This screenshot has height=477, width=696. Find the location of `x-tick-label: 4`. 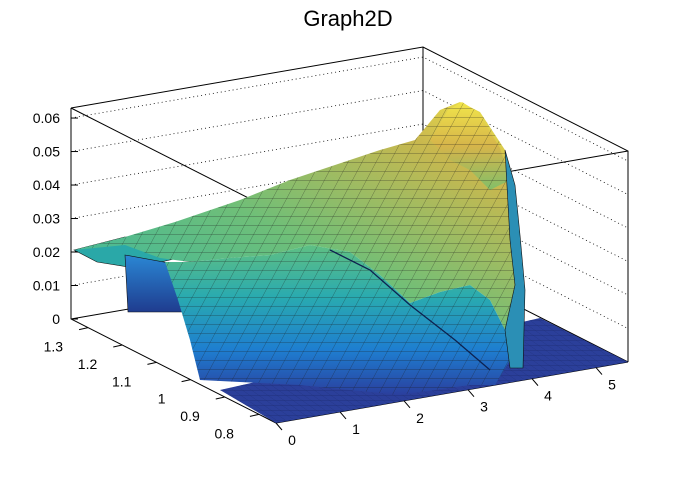

x-tick-label: 4 is located at coordinates (548, 396).